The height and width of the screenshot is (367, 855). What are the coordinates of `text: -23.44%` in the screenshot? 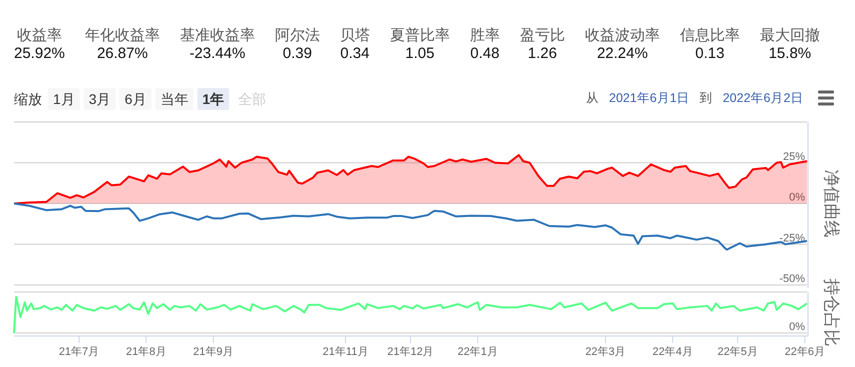 It's located at (217, 53).